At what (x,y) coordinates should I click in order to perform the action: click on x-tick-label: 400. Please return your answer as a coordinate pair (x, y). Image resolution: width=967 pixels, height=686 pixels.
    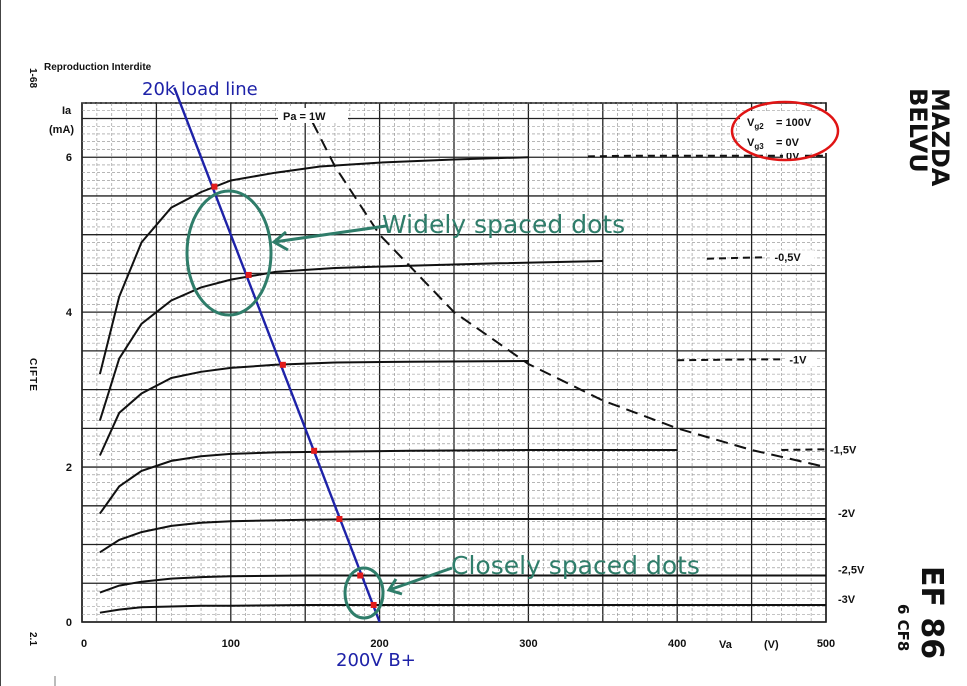
    Looking at the image, I should click on (677, 644).